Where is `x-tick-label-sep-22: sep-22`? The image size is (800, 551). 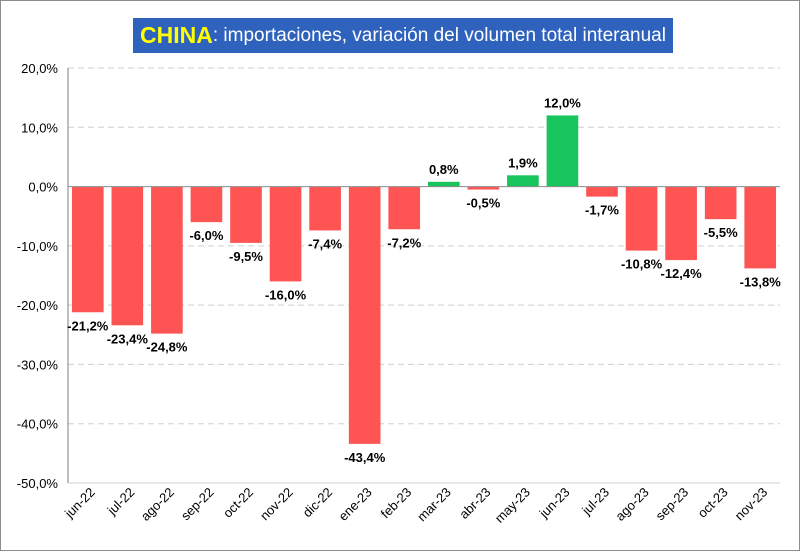 x-tick-label-sep-22: sep-22 is located at coordinates (197, 504).